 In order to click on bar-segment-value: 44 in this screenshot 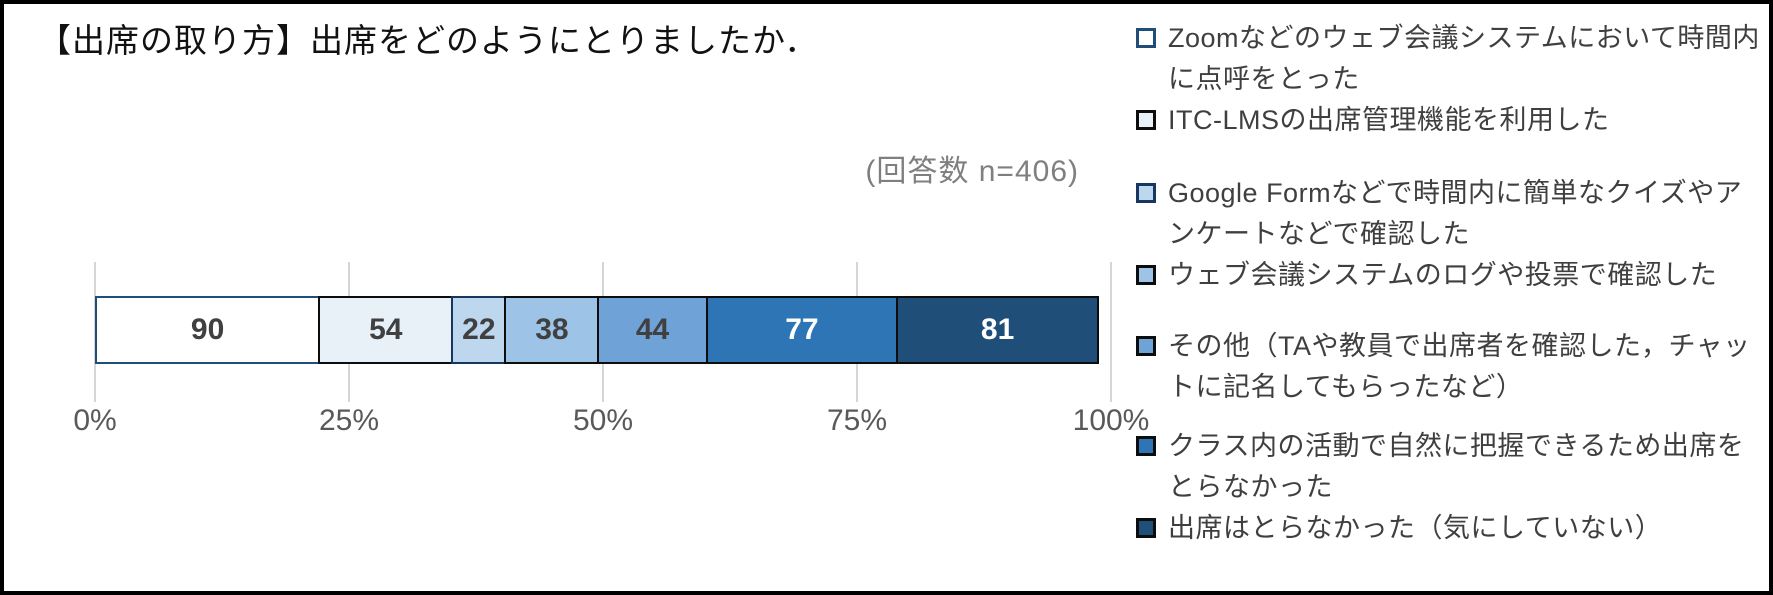, I will do `click(652, 329)`.